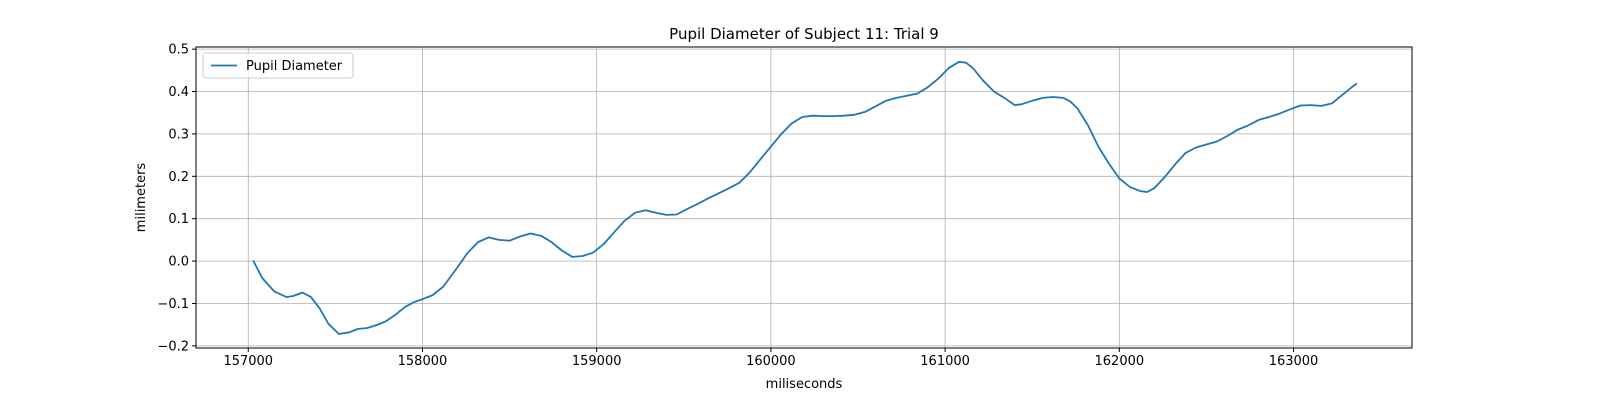 This screenshot has width=1600, height=400. What do you see at coordinates (771, 361) in the screenshot?
I see `x-tick-label: 160000` at bounding box center [771, 361].